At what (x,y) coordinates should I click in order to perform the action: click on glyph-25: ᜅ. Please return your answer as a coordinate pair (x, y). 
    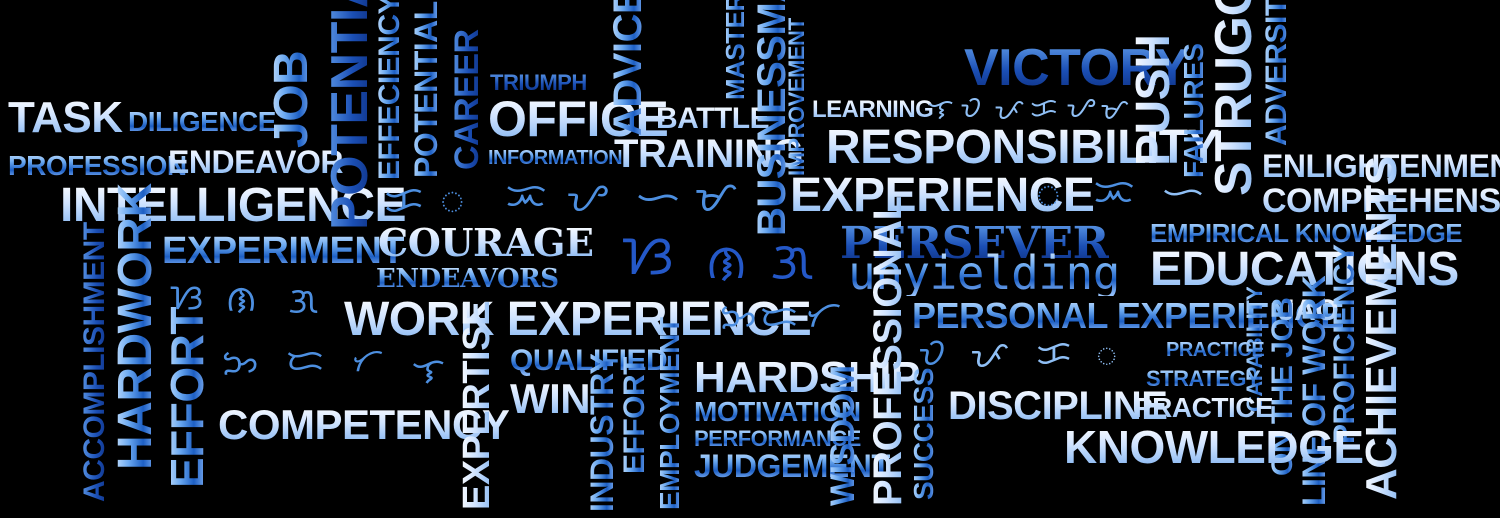
    Looking at the image, I should click on (240, 363).